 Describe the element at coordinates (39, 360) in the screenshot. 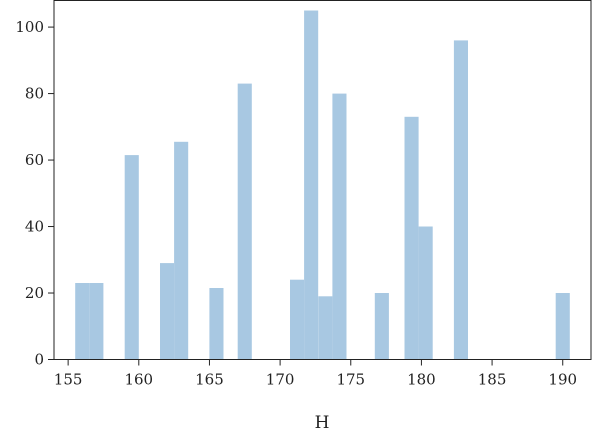

I see `y-tick-label: 0` at that location.